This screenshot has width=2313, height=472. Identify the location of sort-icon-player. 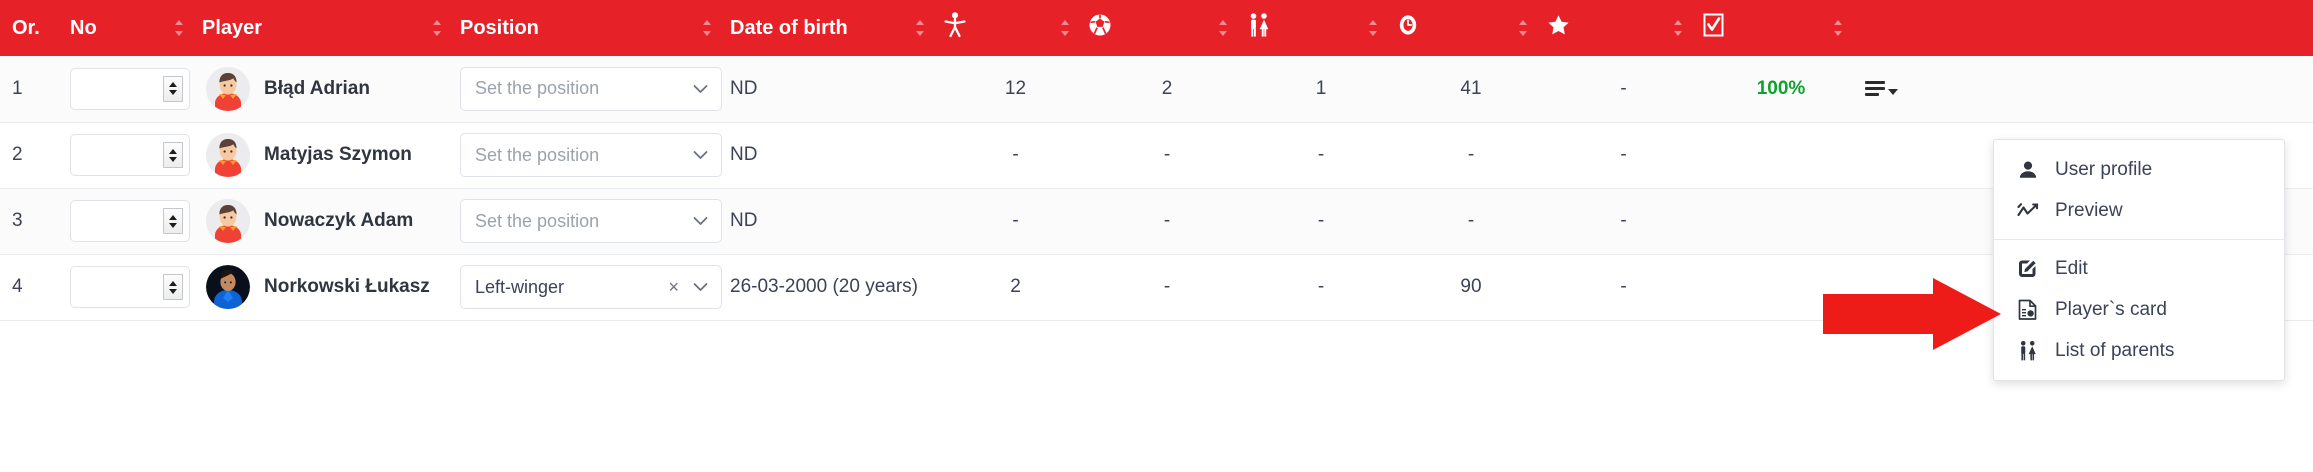
(438, 28).